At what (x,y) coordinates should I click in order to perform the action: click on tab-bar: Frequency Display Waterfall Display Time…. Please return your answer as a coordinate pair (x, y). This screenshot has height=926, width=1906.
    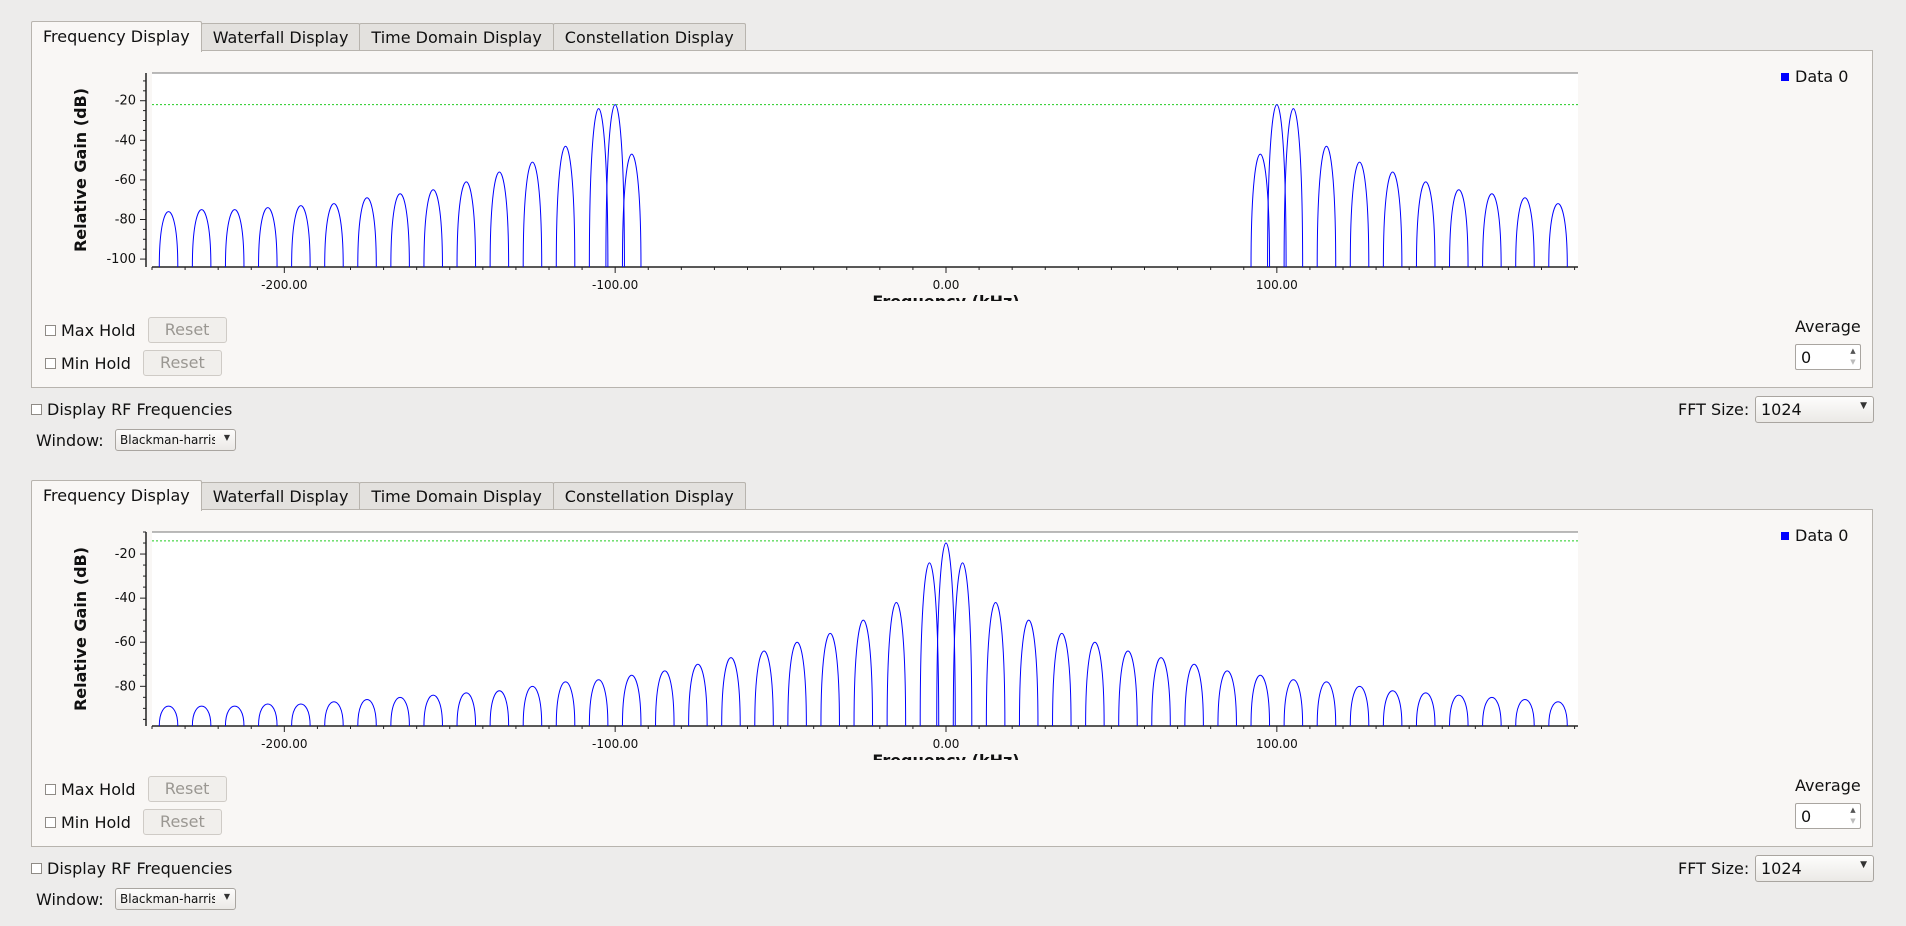
    Looking at the image, I should click on (388, 36).